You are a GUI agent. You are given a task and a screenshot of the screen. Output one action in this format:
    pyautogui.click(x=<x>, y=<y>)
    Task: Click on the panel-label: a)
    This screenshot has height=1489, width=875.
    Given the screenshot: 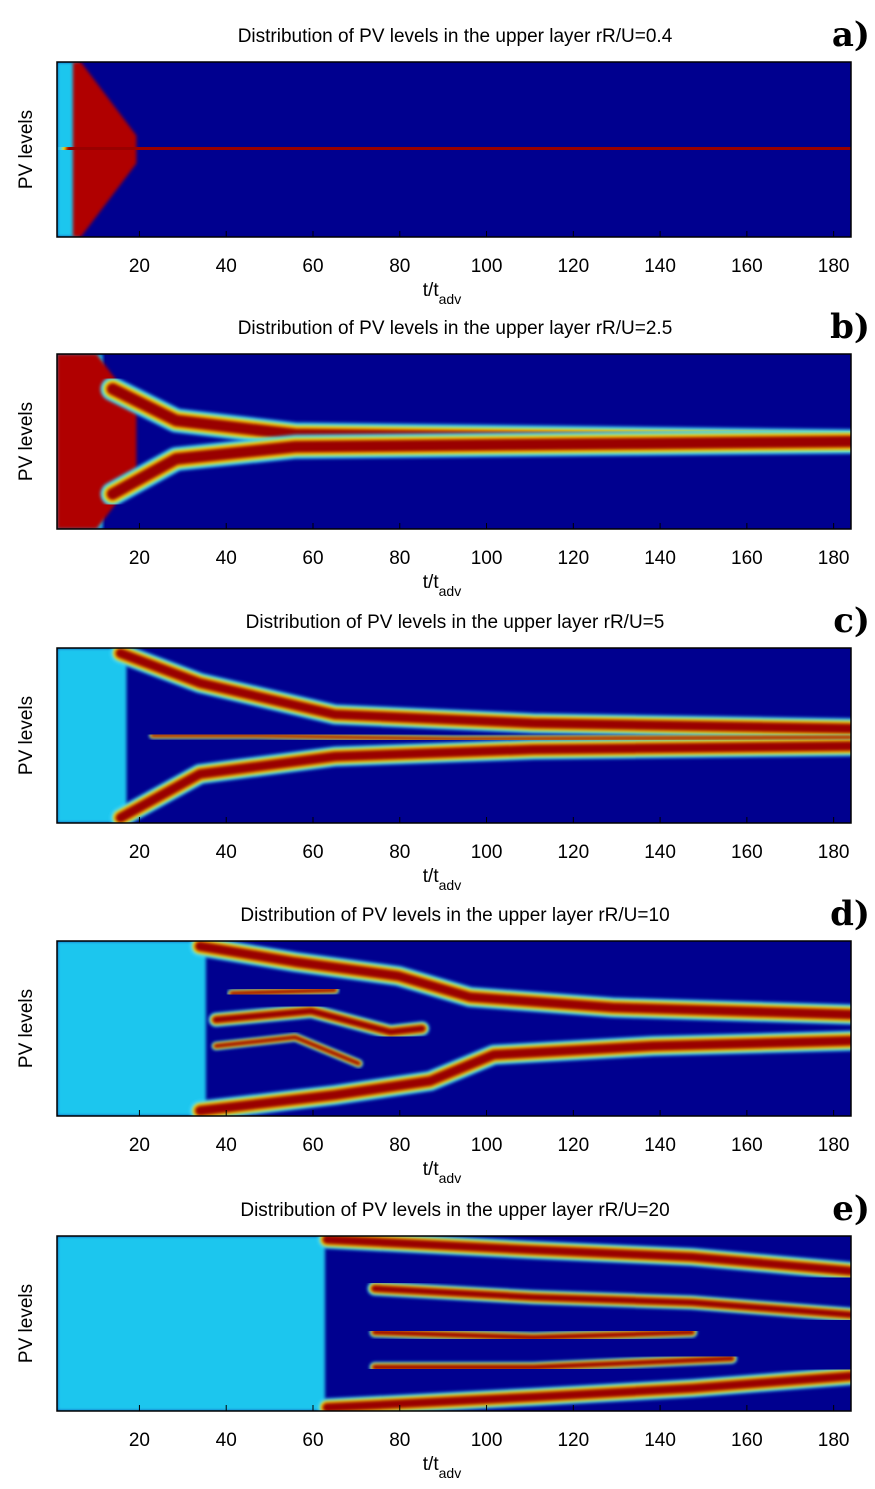 What is the action you would take?
    pyautogui.click(x=851, y=35)
    